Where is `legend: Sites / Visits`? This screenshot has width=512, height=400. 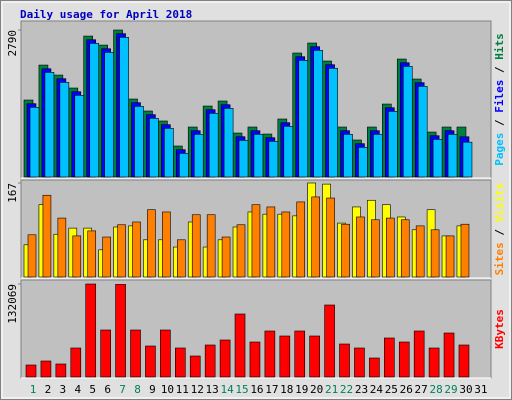 legend: Sites / Visits is located at coordinates (499, 229).